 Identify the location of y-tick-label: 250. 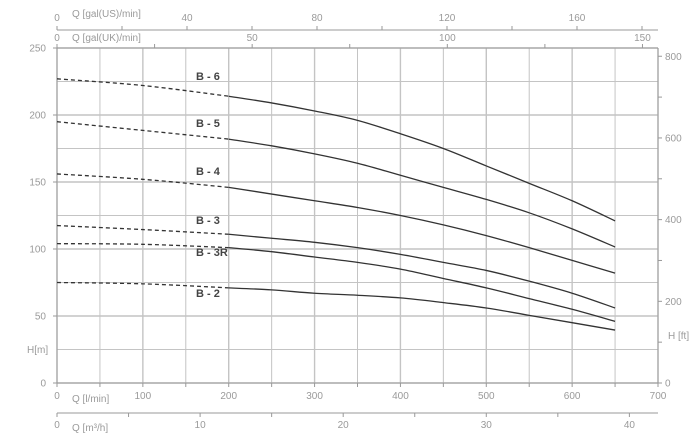
(37, 49).